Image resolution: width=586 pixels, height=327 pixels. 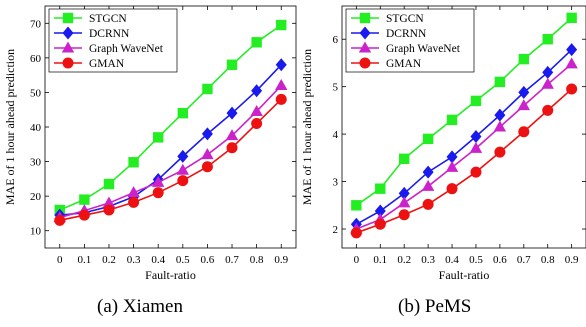 I want to click on series-line, so click(x=170, y=160).